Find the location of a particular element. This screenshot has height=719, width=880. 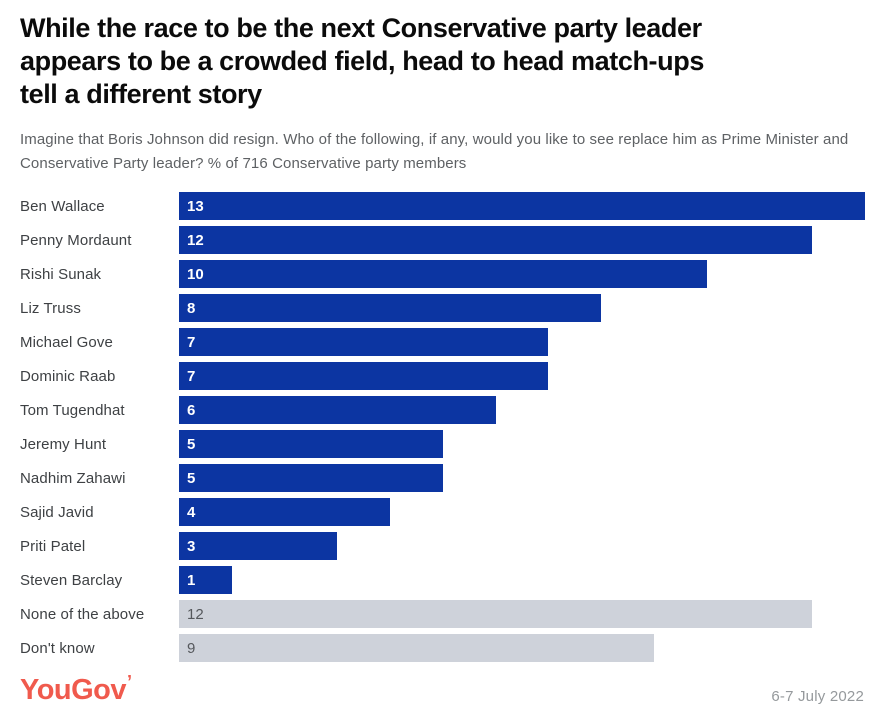

value-label: 6 is located at coordinates (191, 410).